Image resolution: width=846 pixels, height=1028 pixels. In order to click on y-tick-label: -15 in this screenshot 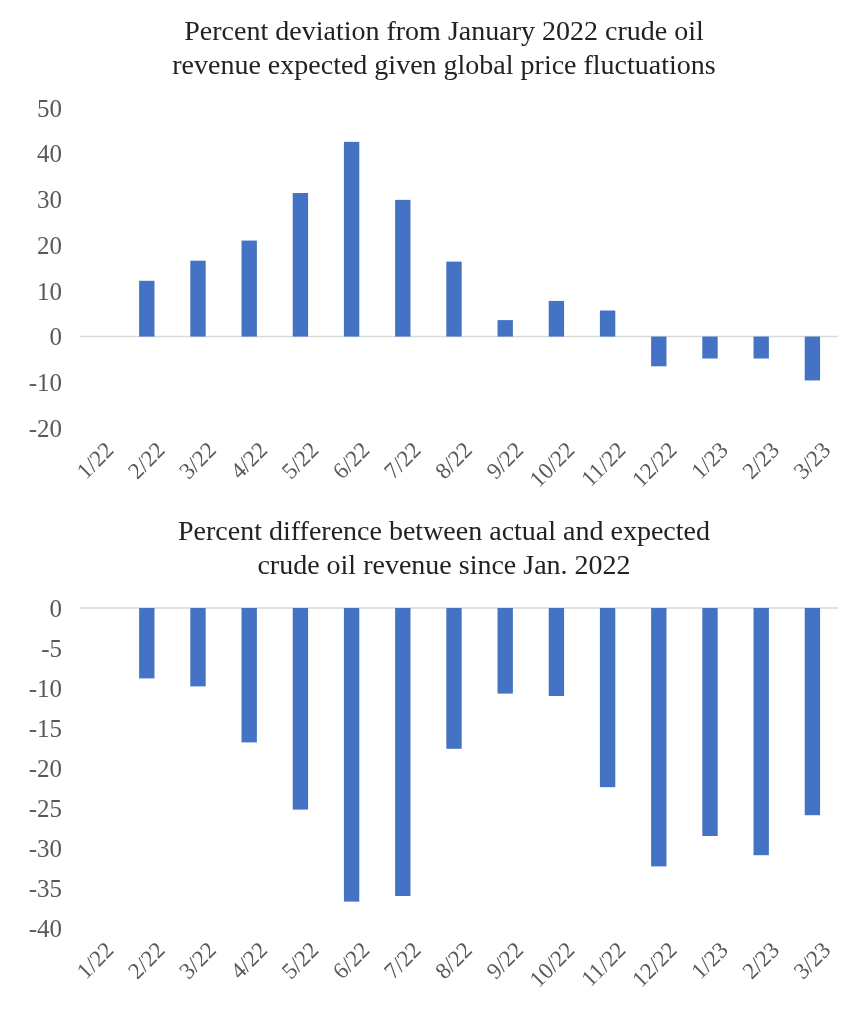, I will do `click(45, 728)`.